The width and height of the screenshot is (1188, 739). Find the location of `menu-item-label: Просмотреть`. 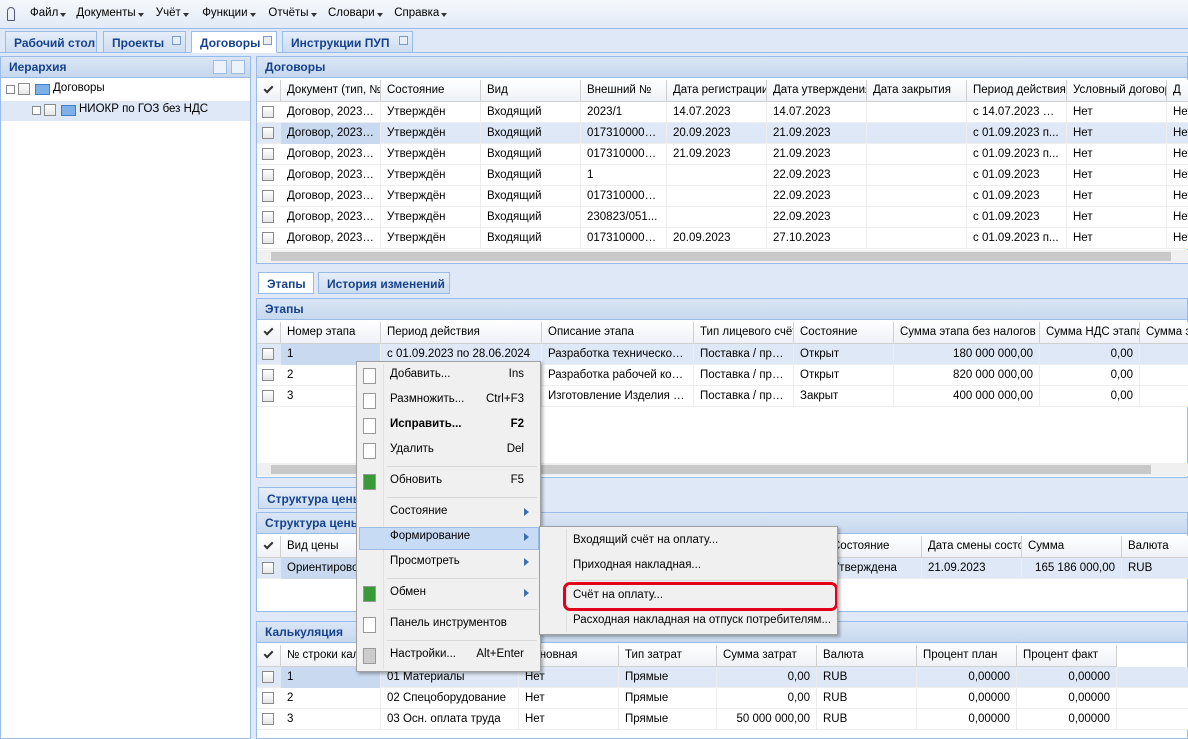

menu-item-label: Просмотреть is located at coordinates (425, 561).